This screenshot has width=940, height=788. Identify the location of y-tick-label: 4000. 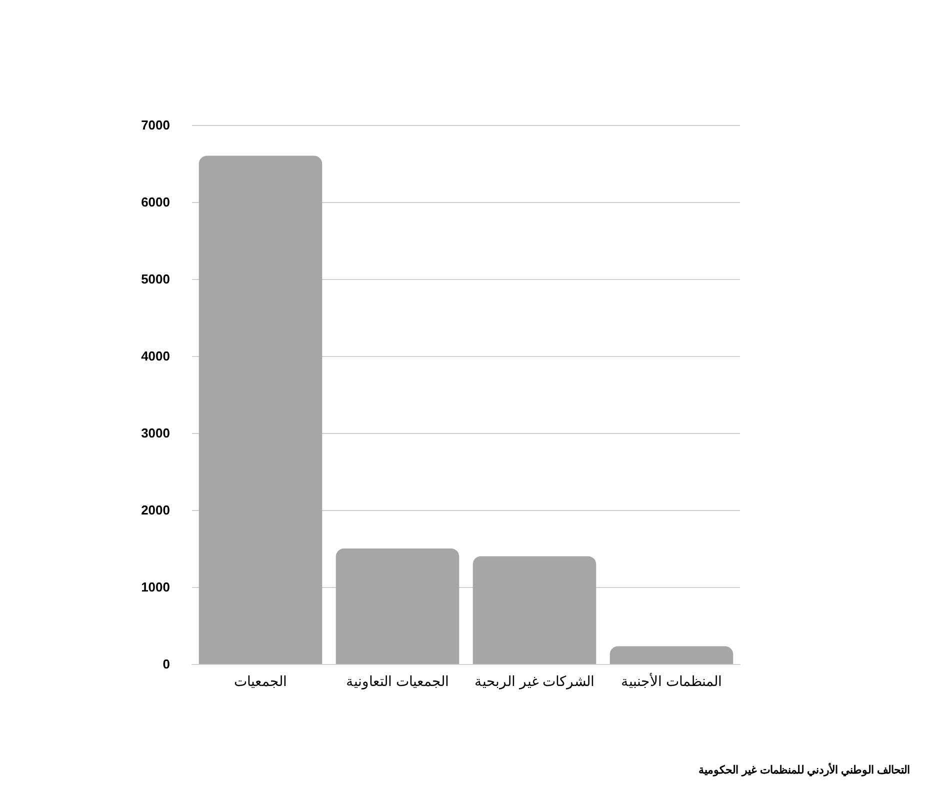
(155, 356).